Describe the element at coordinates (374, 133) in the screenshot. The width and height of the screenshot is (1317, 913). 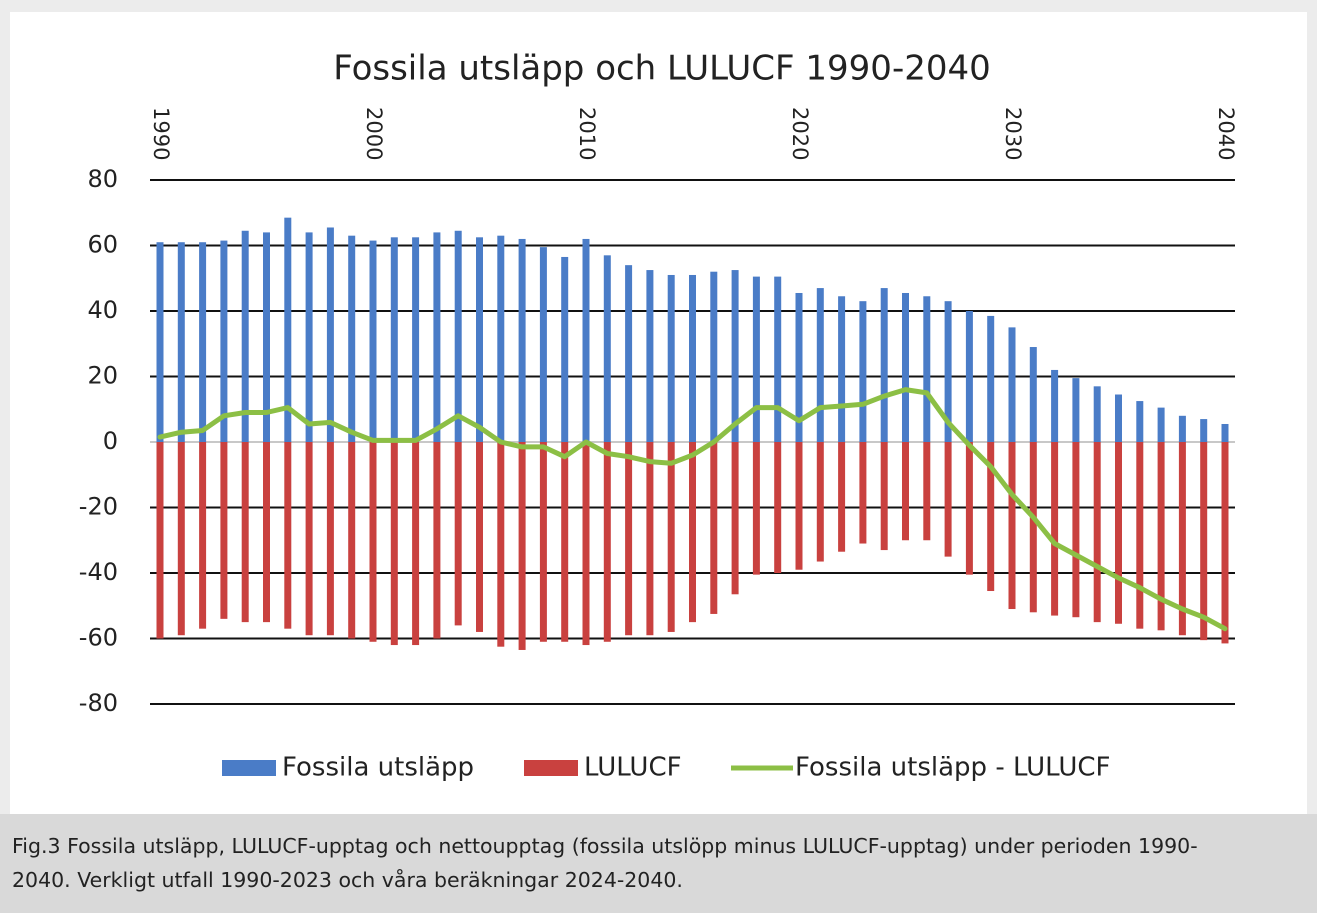
I see `x-tick-label: 2000` at that location.